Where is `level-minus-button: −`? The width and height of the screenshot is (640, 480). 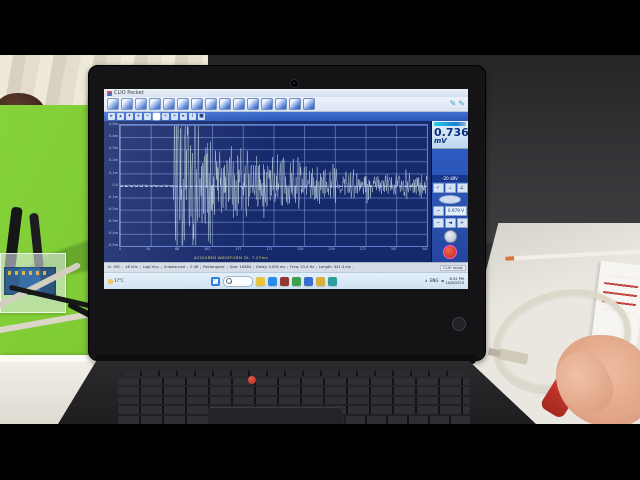 level-minus-button: − is located at coordinates (438, 211).